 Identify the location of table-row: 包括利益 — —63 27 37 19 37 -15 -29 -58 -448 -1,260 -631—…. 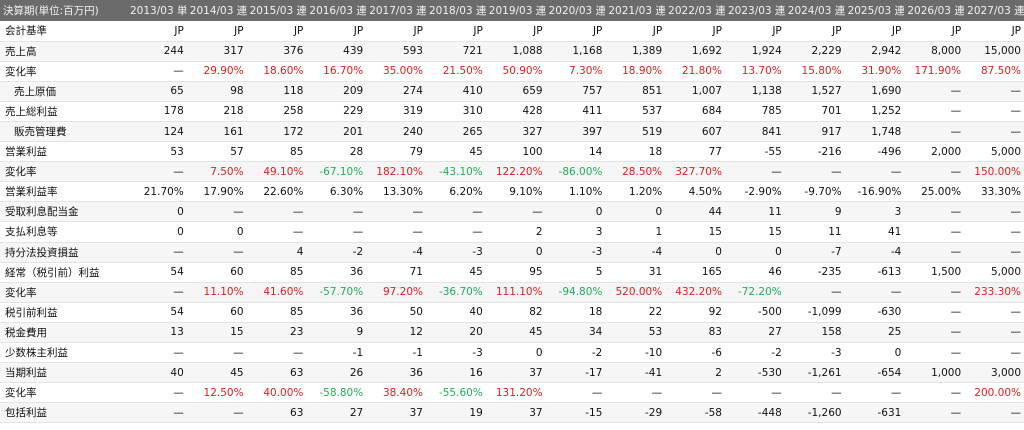
(512, 413).